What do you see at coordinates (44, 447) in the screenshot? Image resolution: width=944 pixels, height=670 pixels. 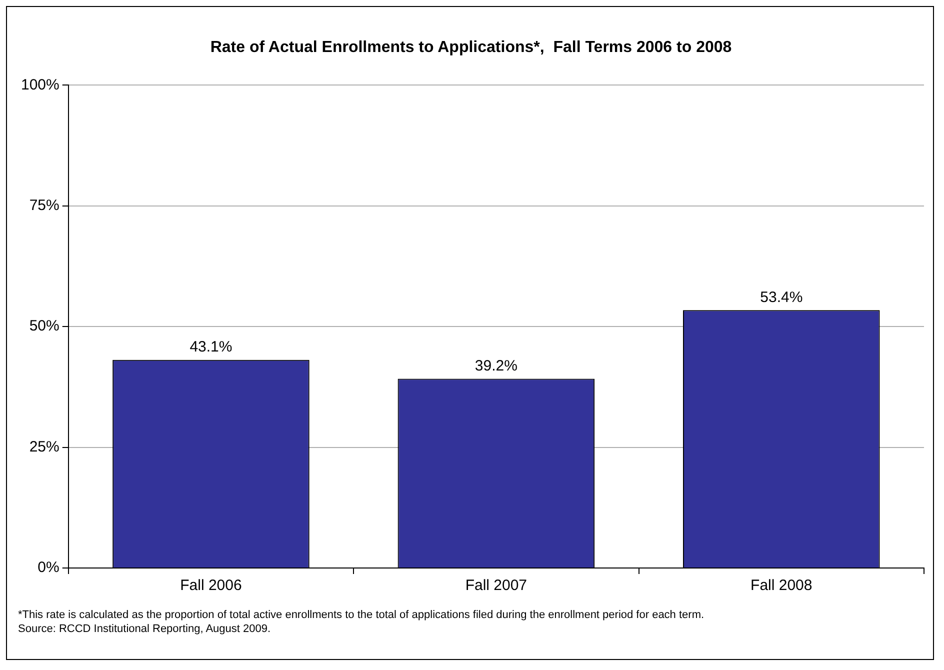 I see `y-tick-label: 25%` at bounding box center [44, 447].